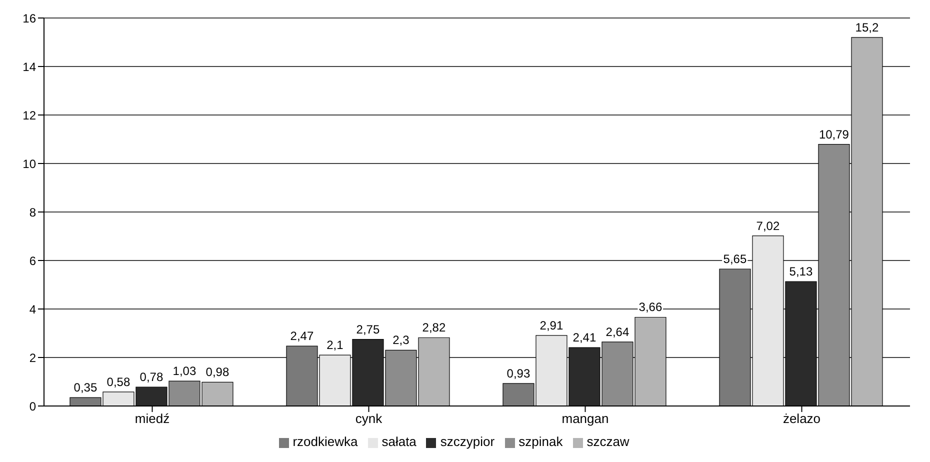  What do you see at coordinates (325, 441) in the screenshot?
I see `legend-label: rzodkiewka` at bounding box center [325, 441].